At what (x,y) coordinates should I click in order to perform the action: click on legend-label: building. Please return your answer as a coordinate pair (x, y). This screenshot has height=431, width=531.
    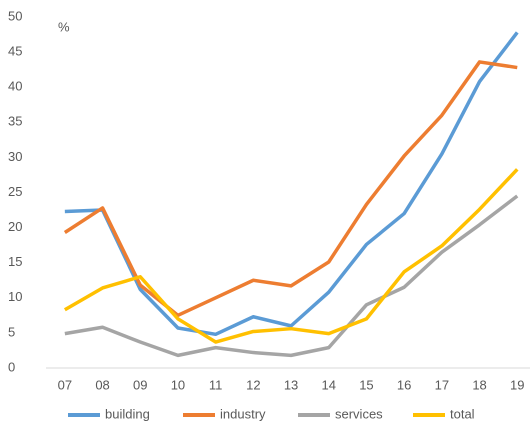
    Looking at the image, I should click on (127, 413).